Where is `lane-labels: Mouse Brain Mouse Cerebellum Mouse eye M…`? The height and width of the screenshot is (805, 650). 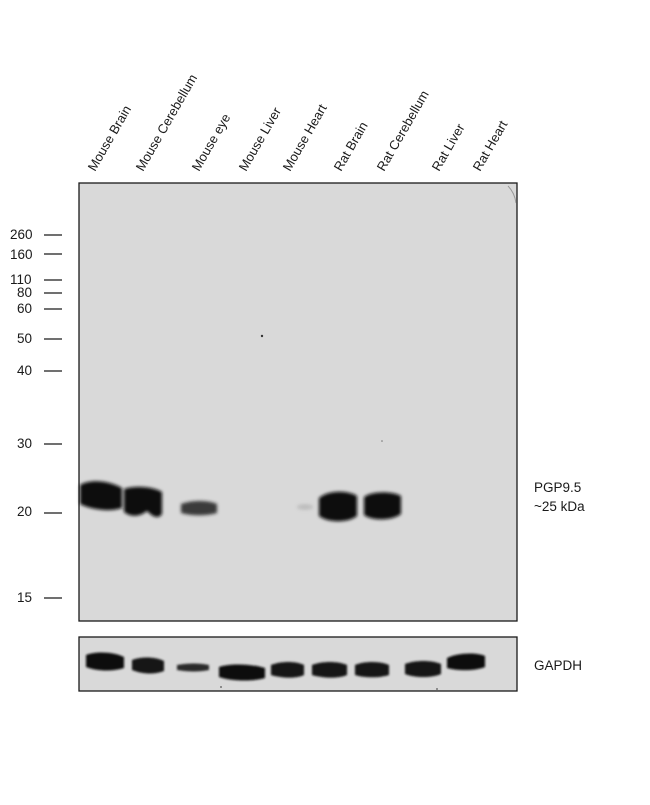
lane-labels: Mouse Brain Mouse Cerebellum Mouse eye M… is located at coordinates (298, 123).